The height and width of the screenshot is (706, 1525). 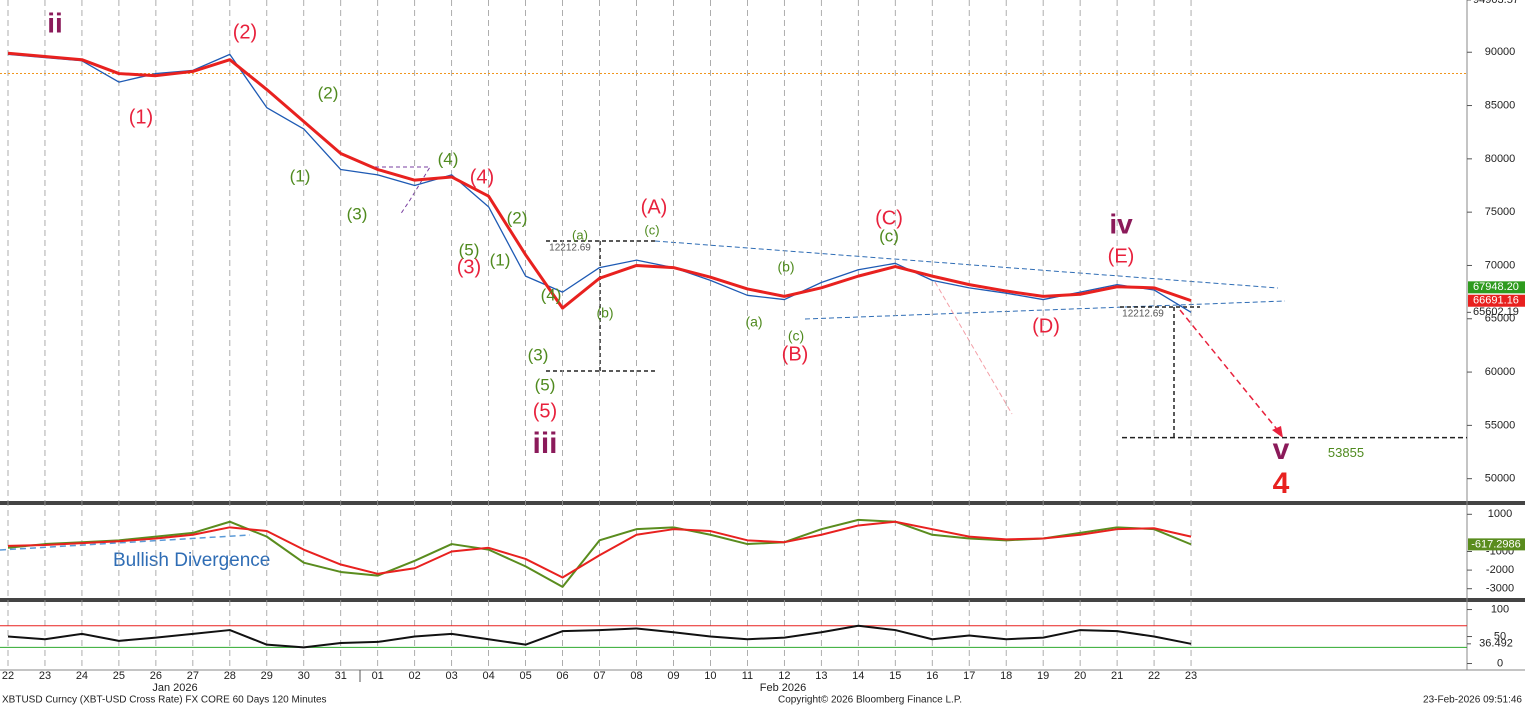 I want to click on y-tick-label: 80000, so click(x=1500, y=159).